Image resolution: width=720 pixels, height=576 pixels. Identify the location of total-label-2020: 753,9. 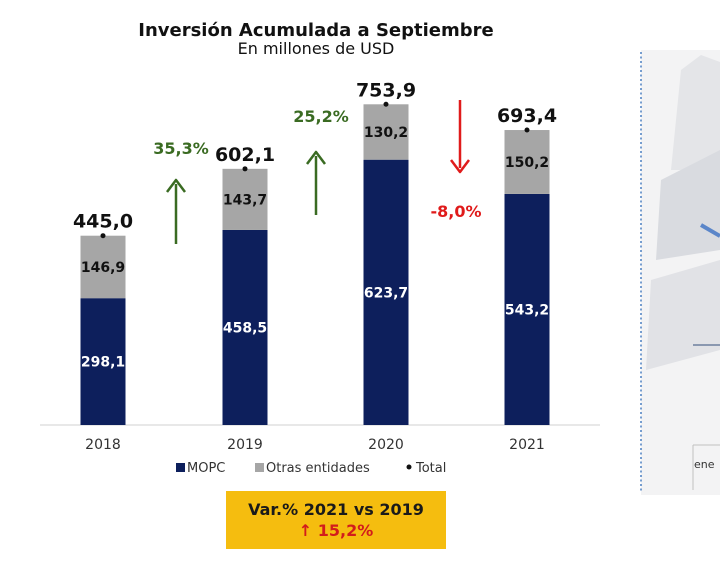
(386, 90).